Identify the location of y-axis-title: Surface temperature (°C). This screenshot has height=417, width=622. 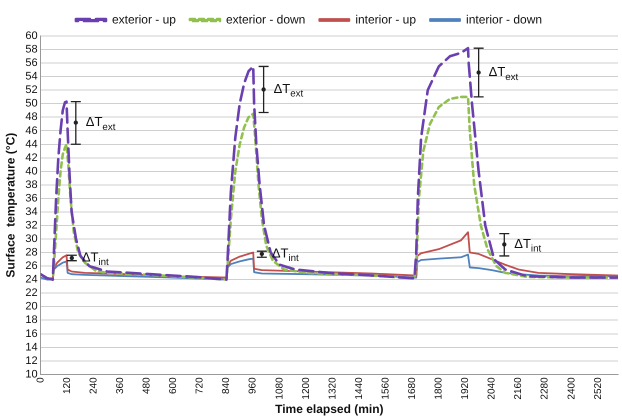
(11, 205).